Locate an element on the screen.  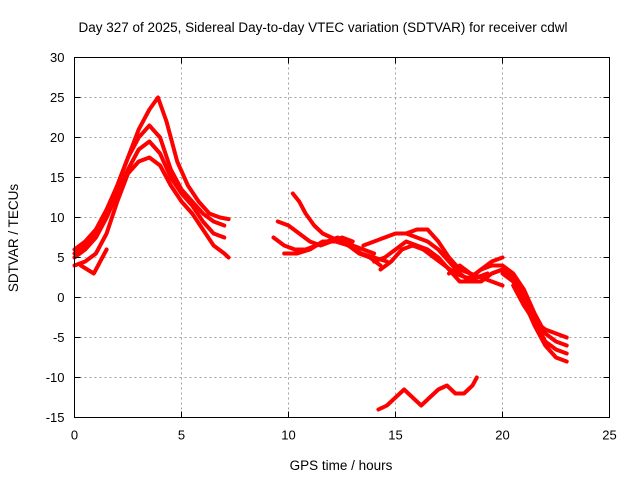
x-tick-label: 0 is located at coordinates (74, 435).